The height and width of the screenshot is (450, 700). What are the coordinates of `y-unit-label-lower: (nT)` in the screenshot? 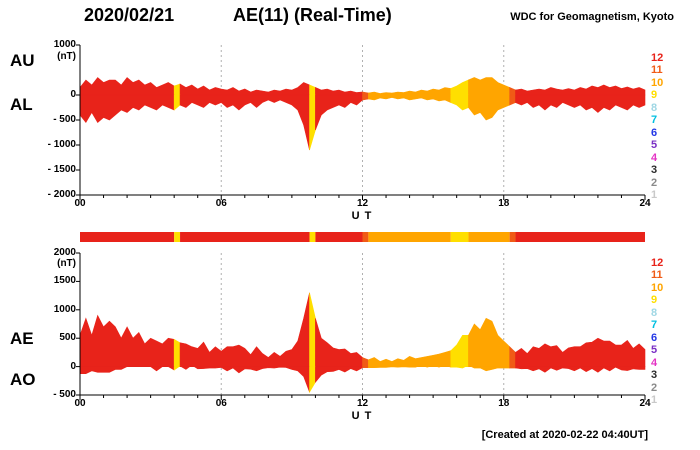 It's located at (66, 263).